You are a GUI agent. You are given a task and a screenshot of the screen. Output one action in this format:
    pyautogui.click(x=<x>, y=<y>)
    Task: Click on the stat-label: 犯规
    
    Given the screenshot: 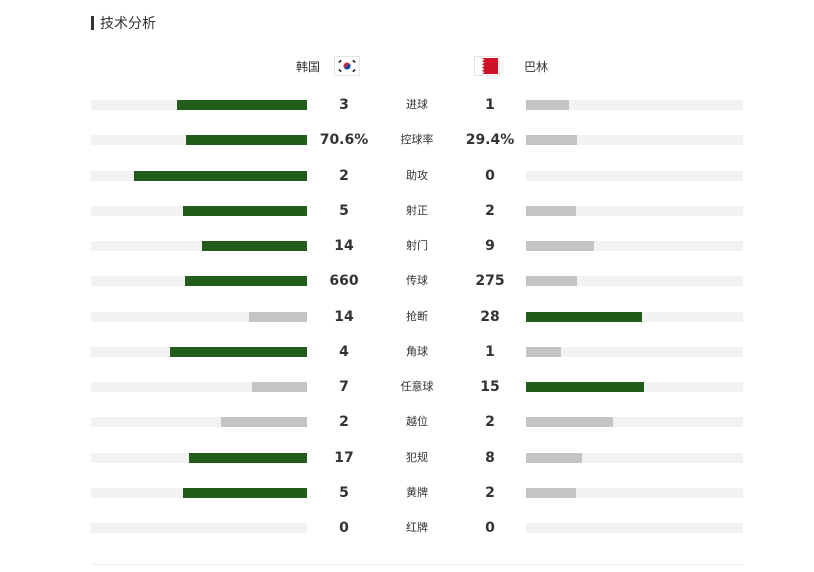 What is the action you would take?
    pyautogui.click(x=417, y=457)
    